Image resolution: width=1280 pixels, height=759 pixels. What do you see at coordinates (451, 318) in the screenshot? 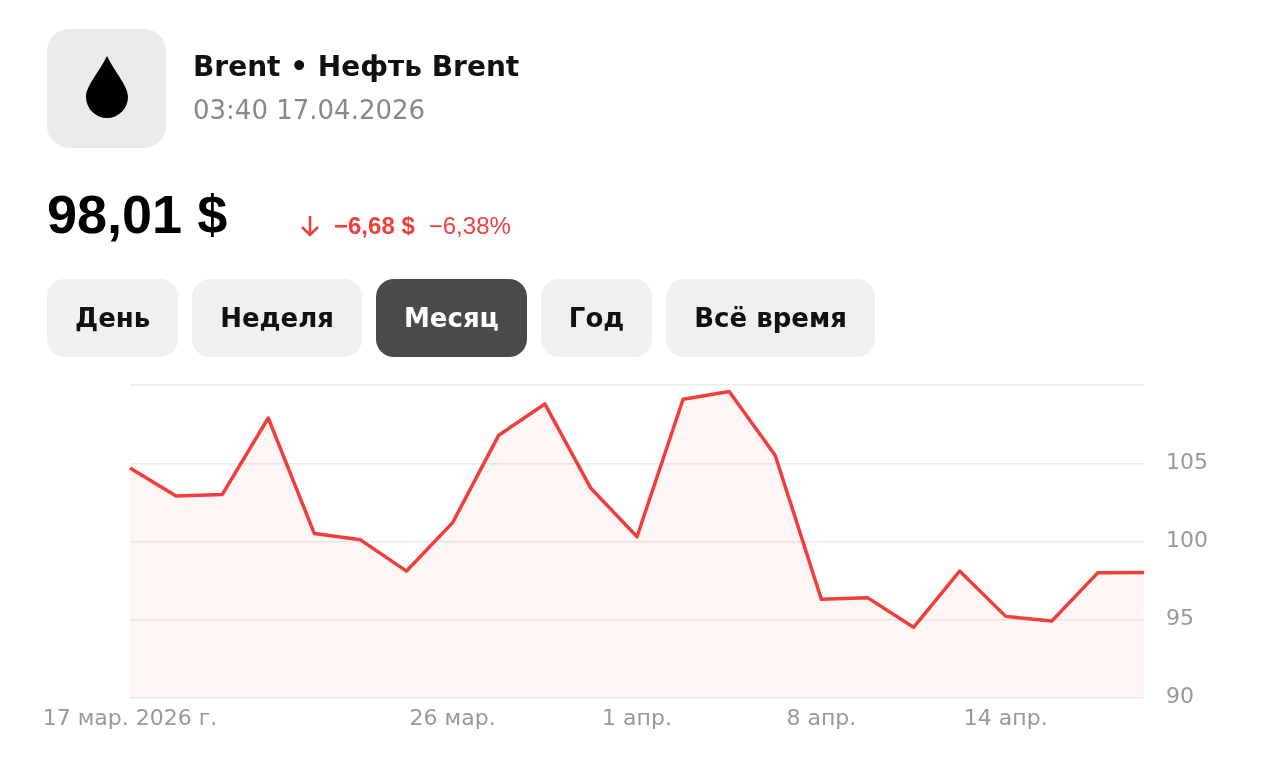
I see `text: Месяц` at bounding box center [451, 318].